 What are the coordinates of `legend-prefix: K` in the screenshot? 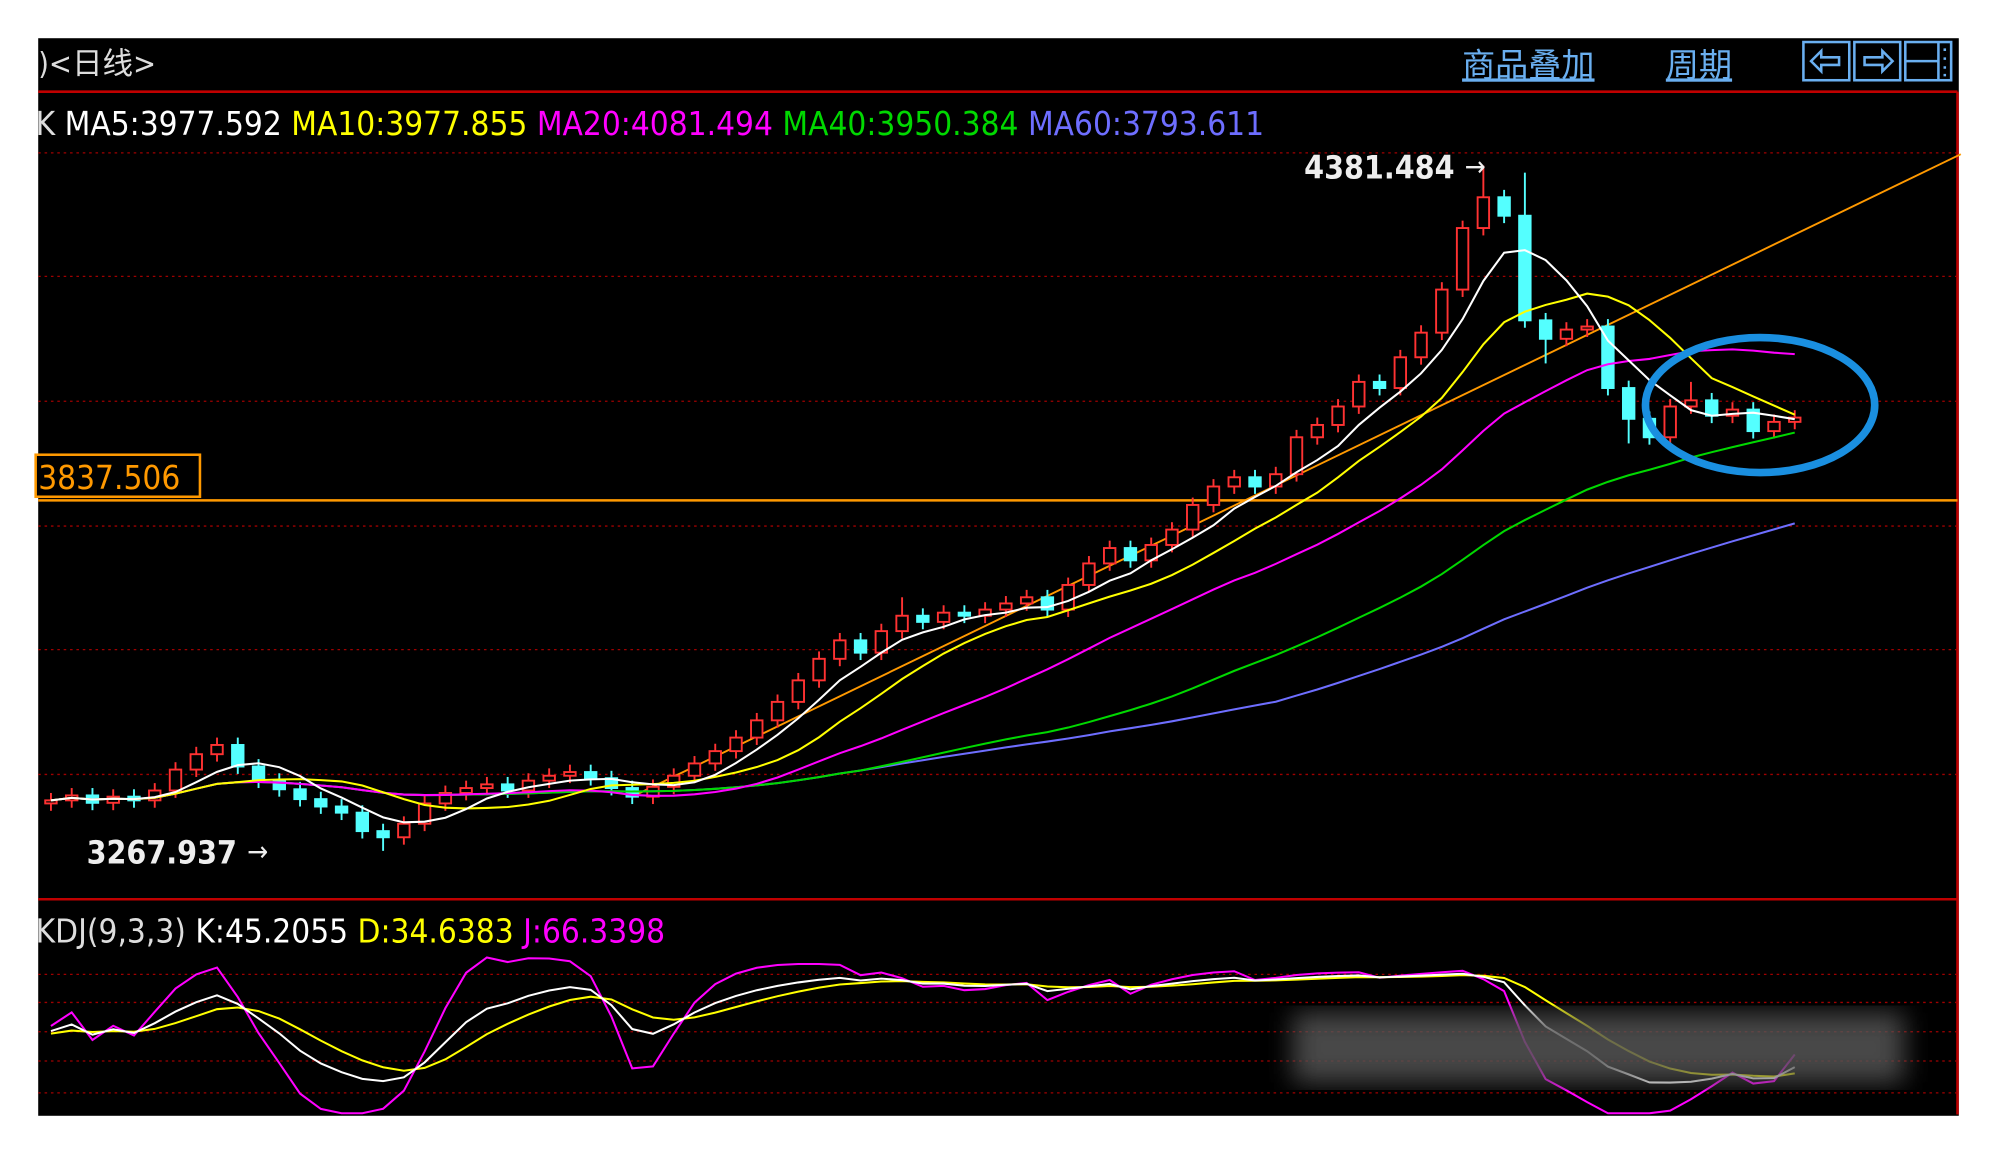 It's located at (46, 123).